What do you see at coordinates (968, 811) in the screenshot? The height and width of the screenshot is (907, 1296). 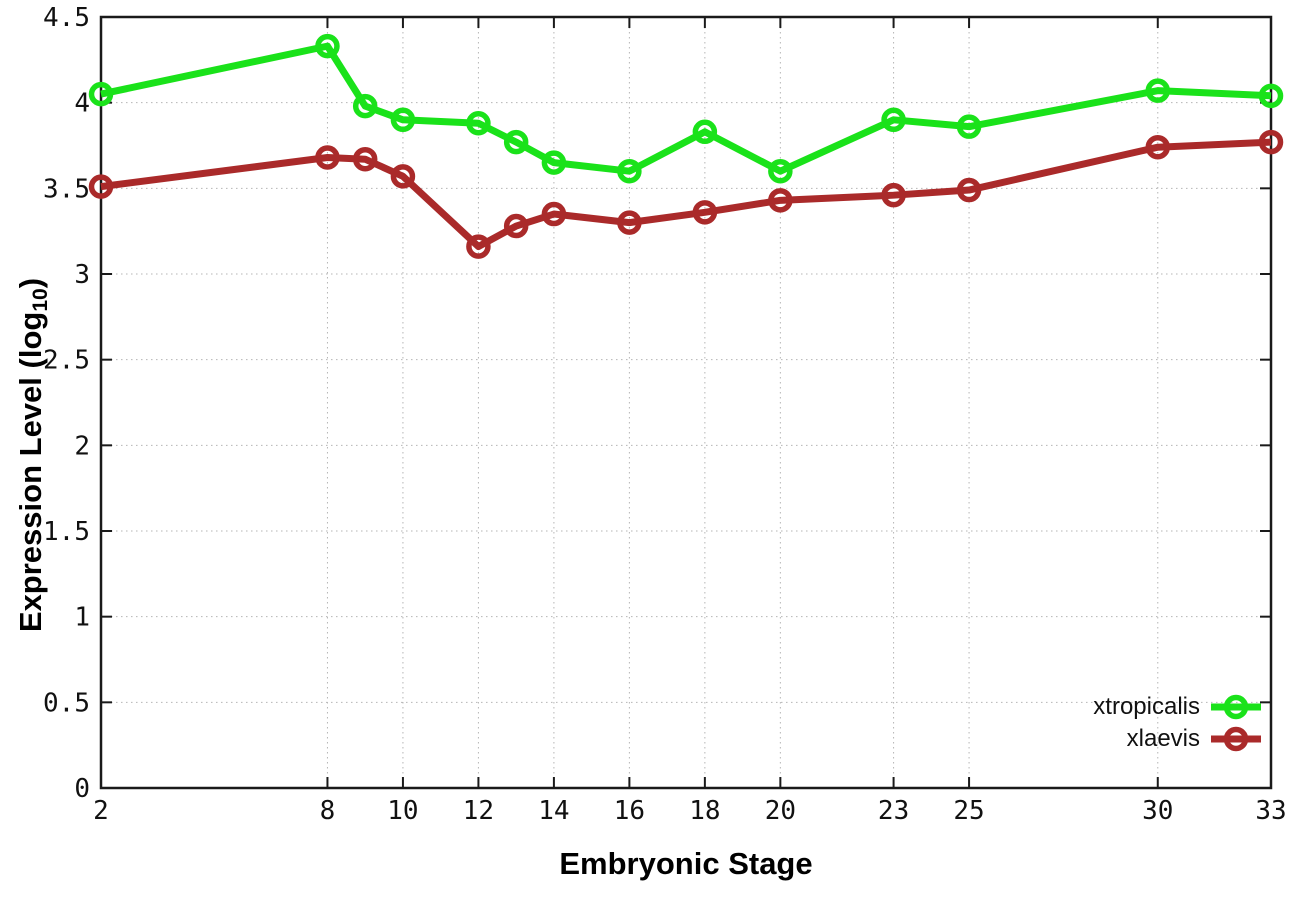 I see `x-tick-label: 25` at bounding box center [968, 811].